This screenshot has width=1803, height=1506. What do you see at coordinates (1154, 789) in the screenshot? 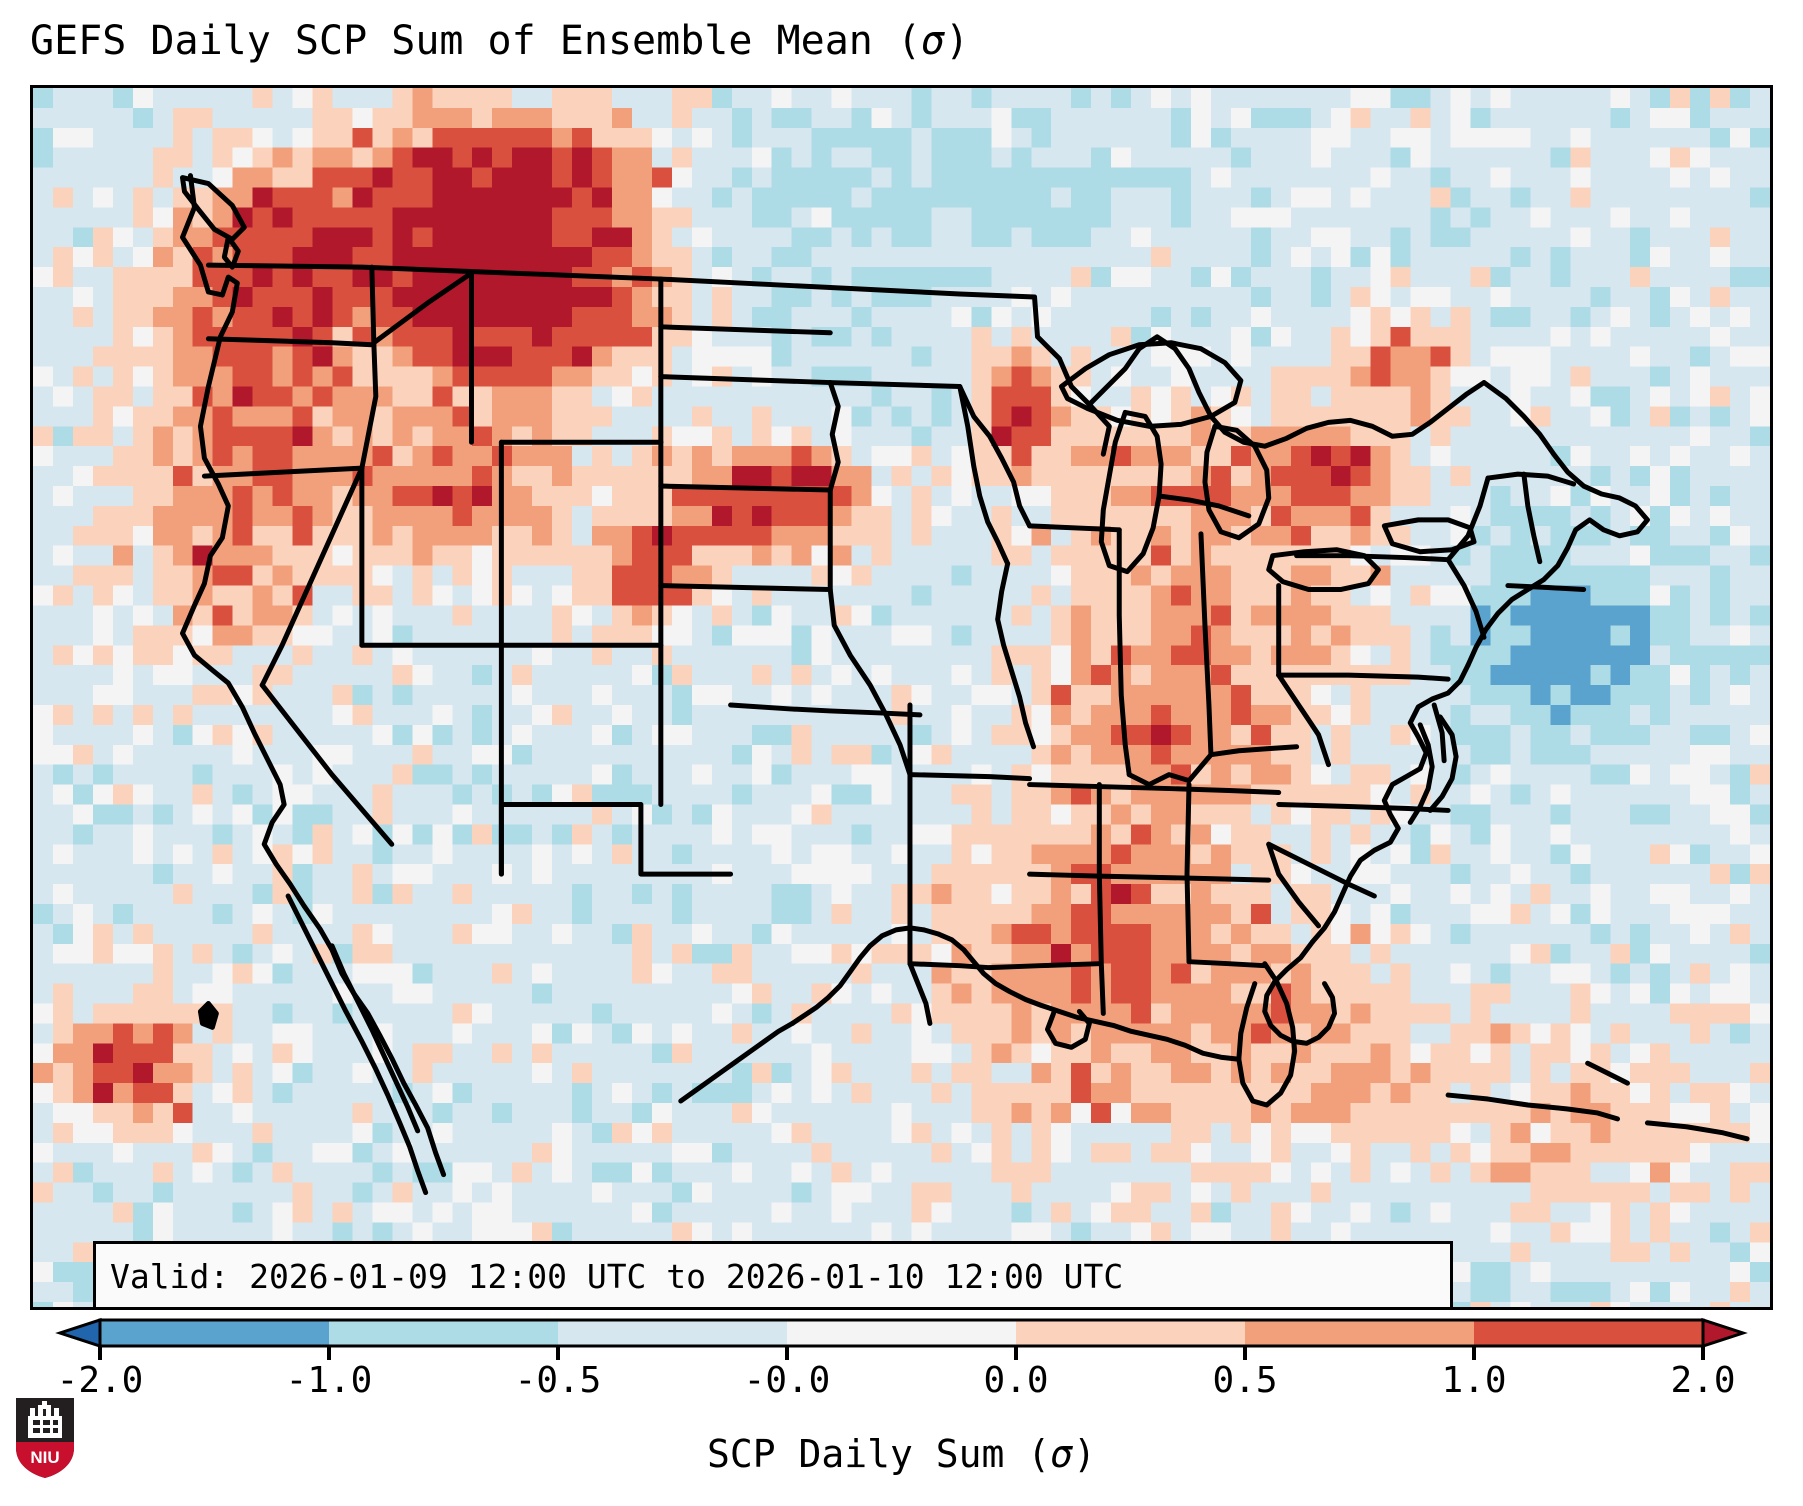
I see `state-border-ky-tn` at bounding box center [1154, 789].